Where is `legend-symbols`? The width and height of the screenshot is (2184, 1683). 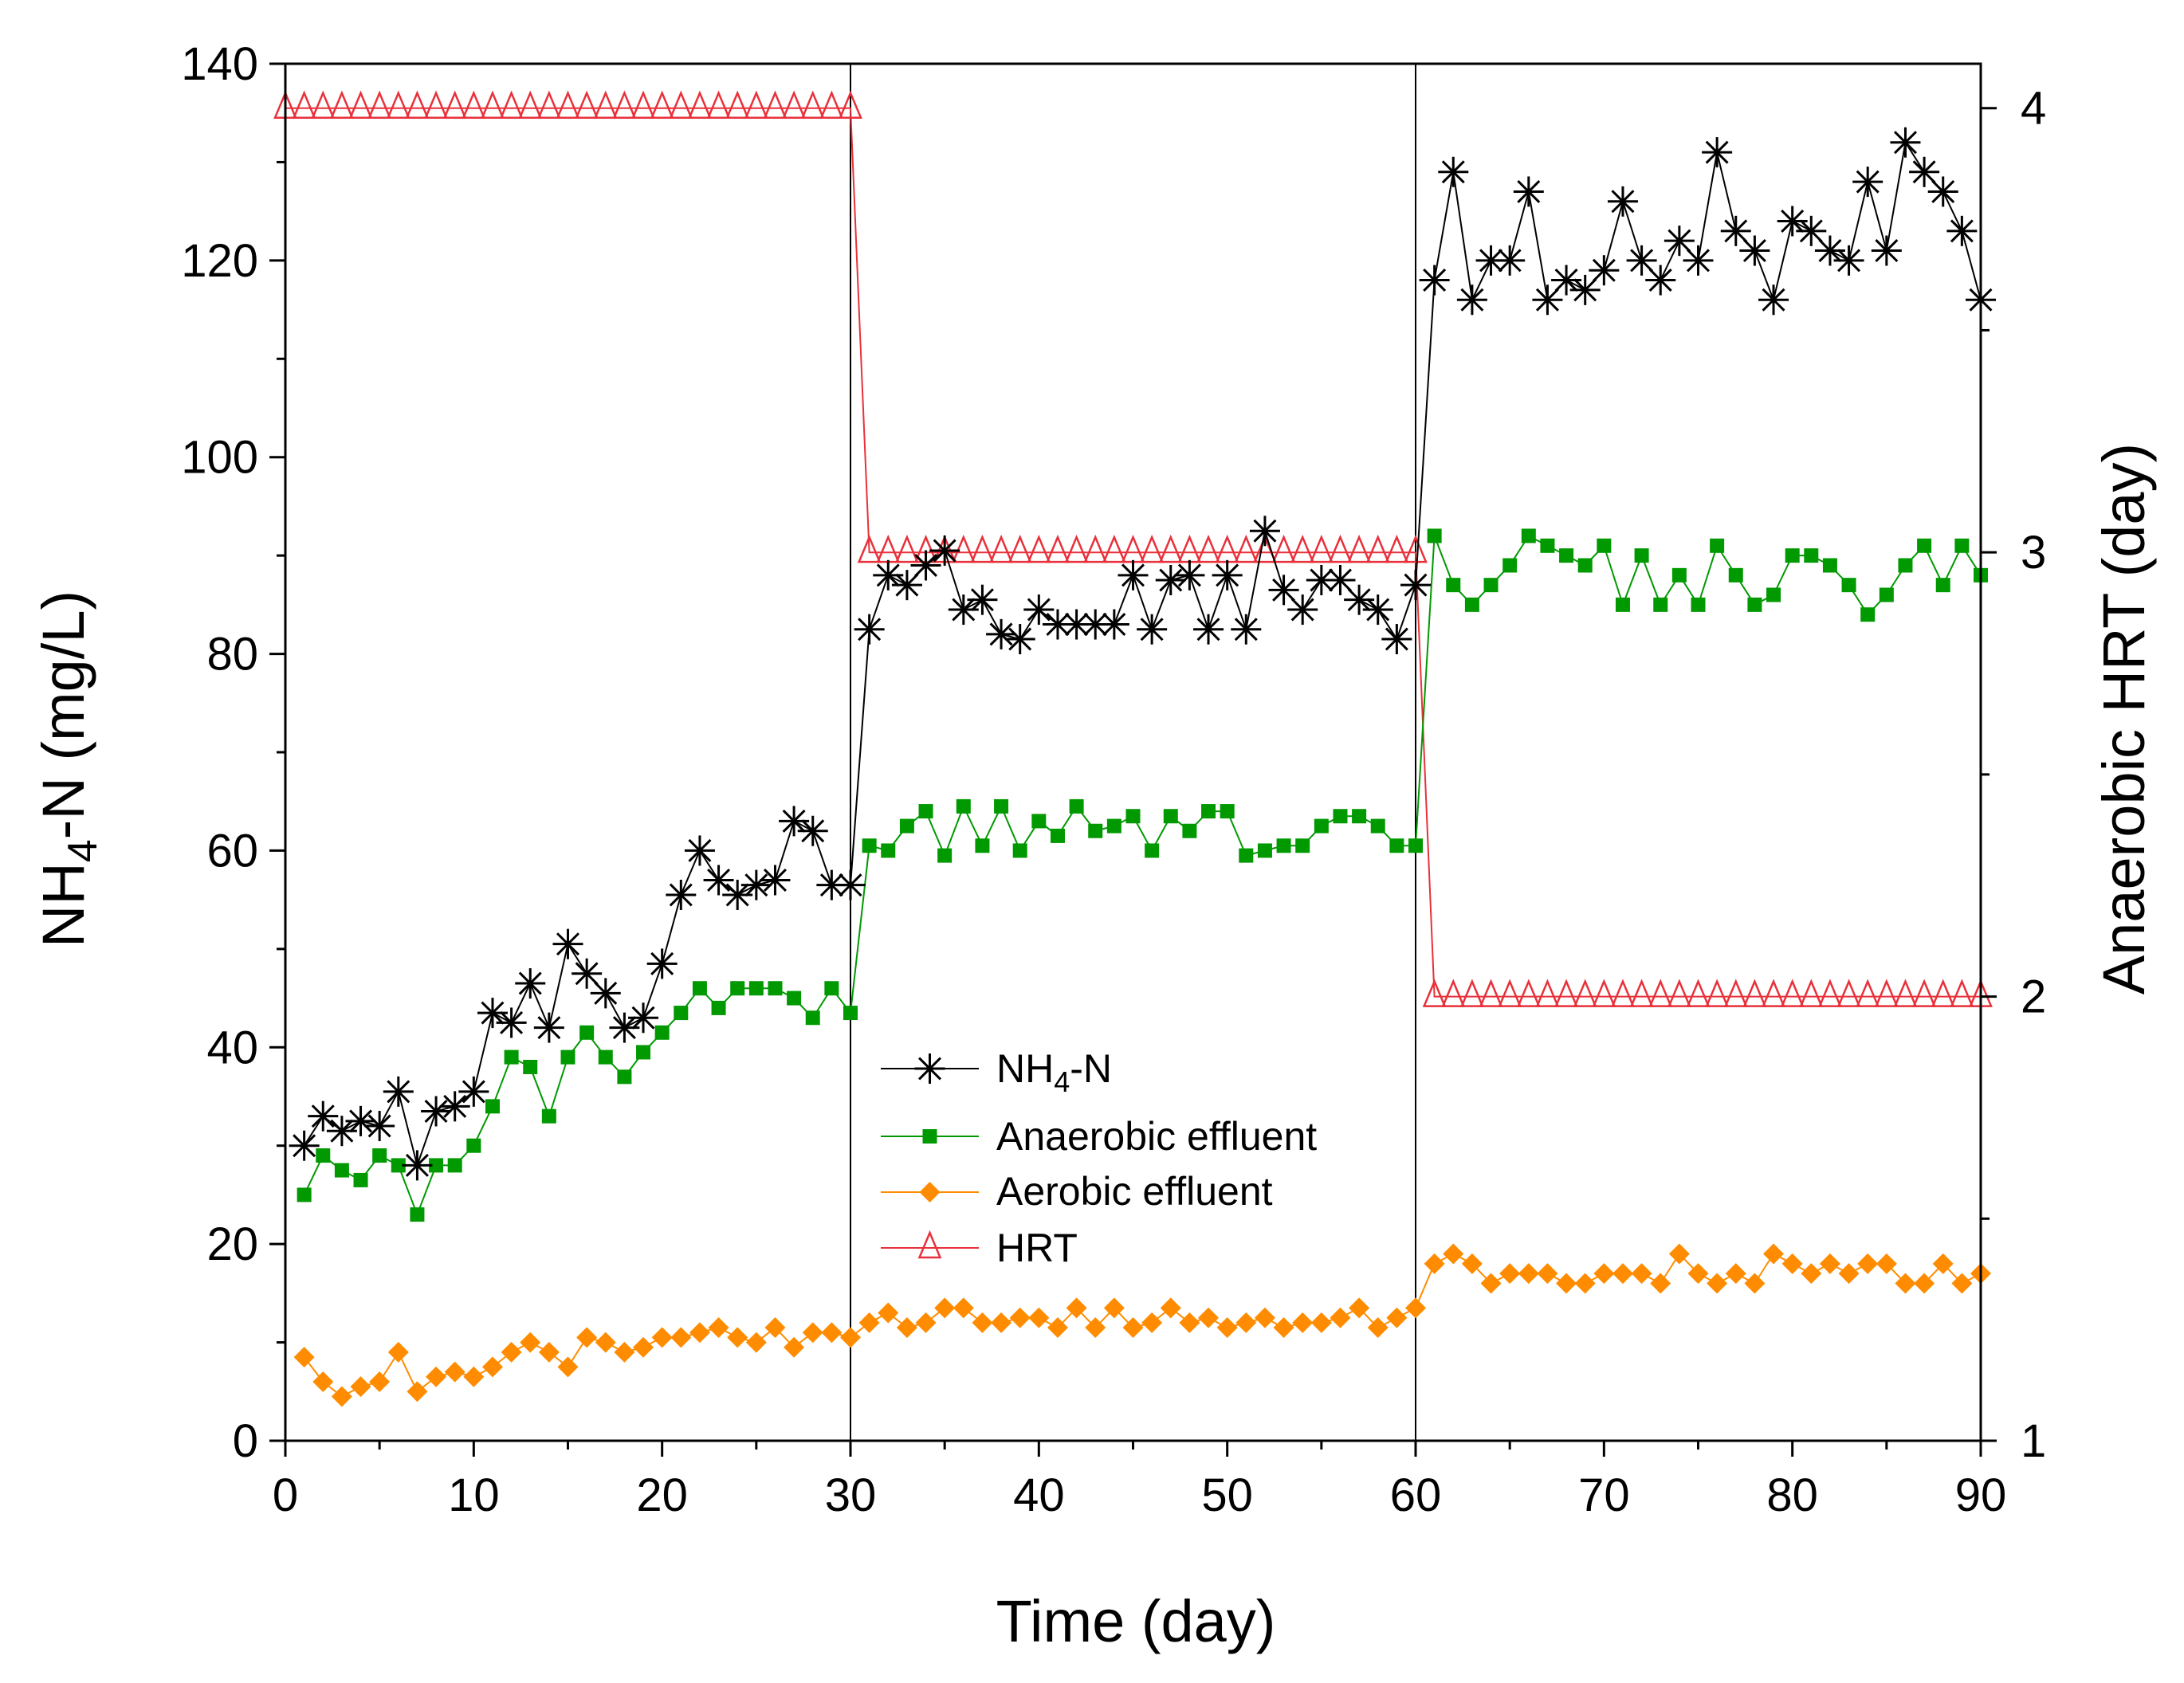 legend-symbols is located at coordinates (930, 1156).